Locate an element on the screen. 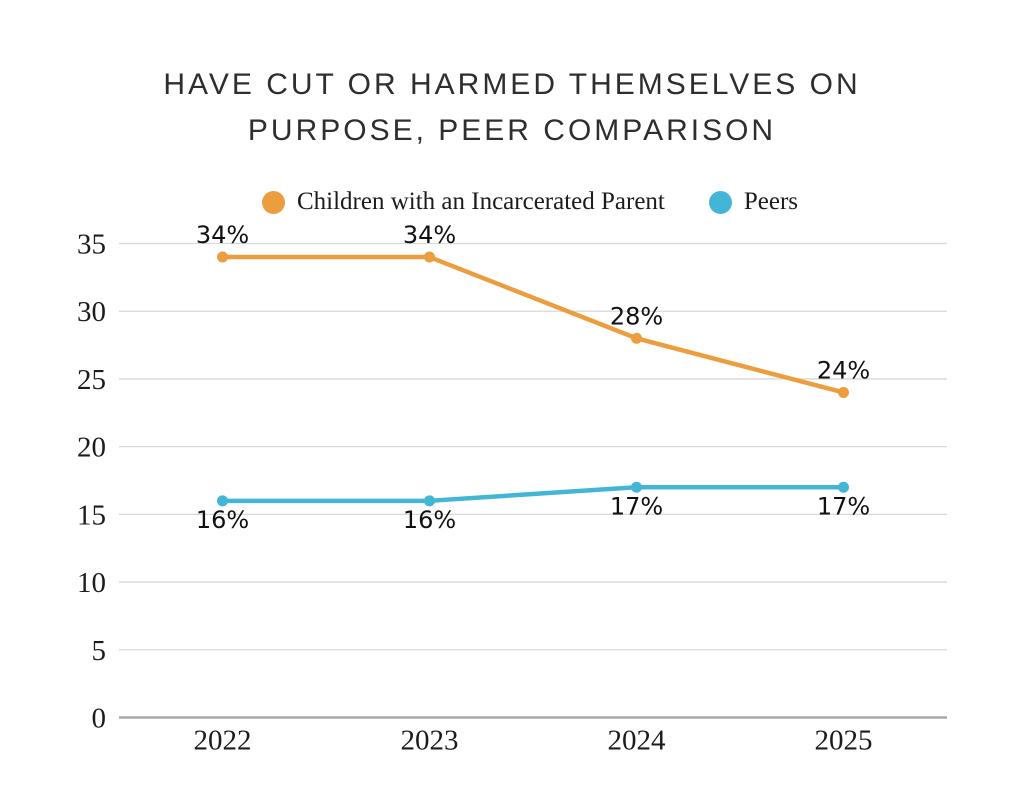  legend-item-peers: Peers is located at coordinates (753, 202).